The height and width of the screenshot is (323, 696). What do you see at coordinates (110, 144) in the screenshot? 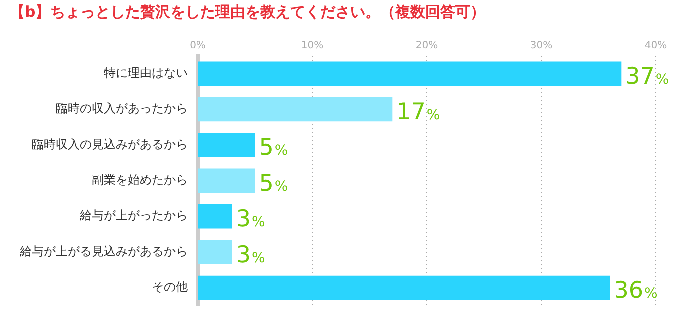
I see `y-tick-label: 臨時収入の見込みがあるから` at bounding box center [110, 144].